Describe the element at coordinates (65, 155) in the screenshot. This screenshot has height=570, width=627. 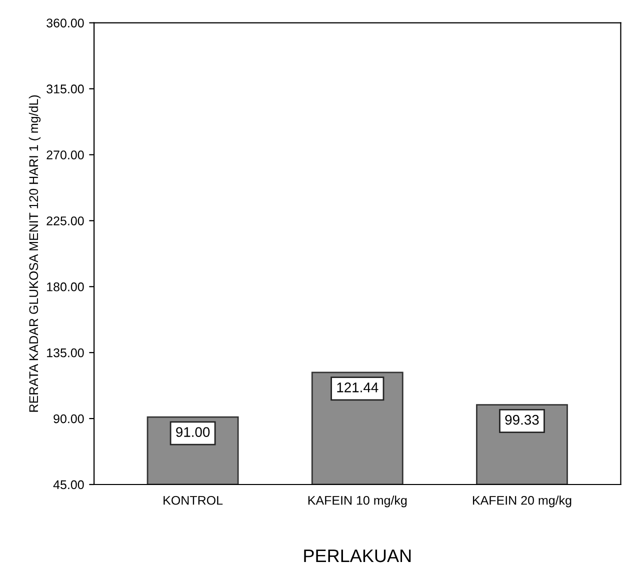
I see `y-tick-label: 270.00` at that location.